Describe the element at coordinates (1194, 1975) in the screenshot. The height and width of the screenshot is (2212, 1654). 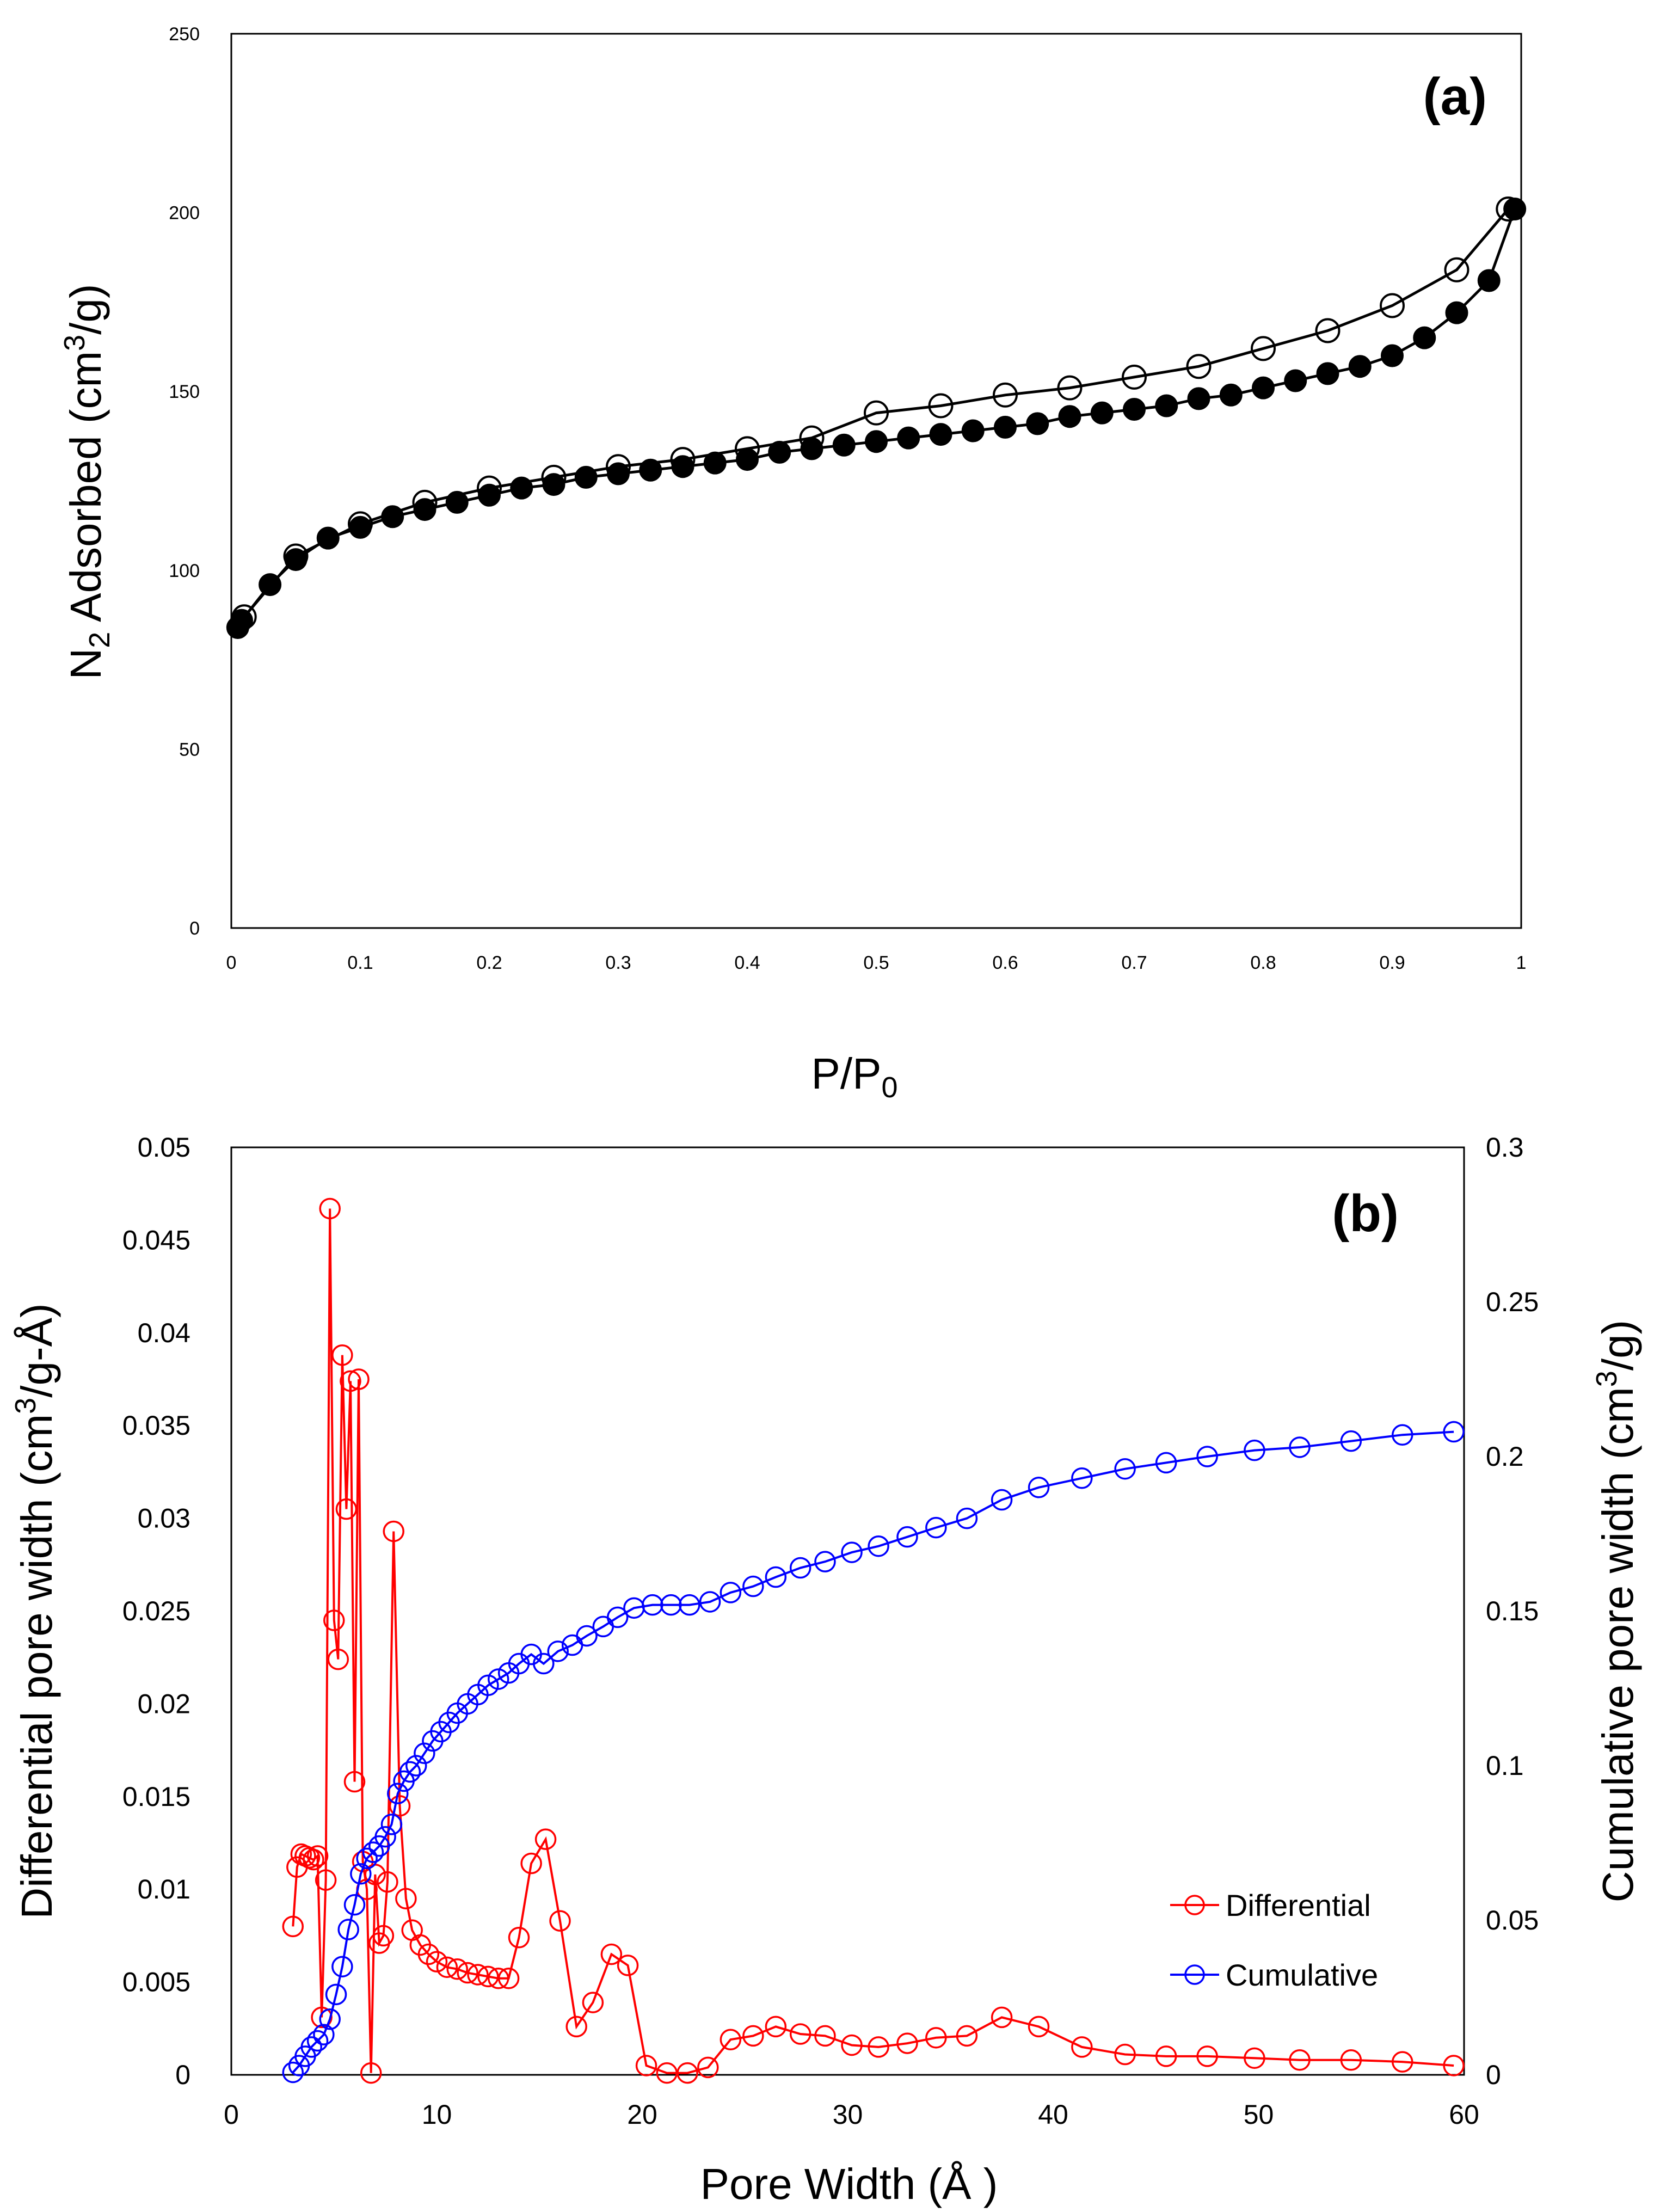
I see `legend-cumulative-marker` at that location.